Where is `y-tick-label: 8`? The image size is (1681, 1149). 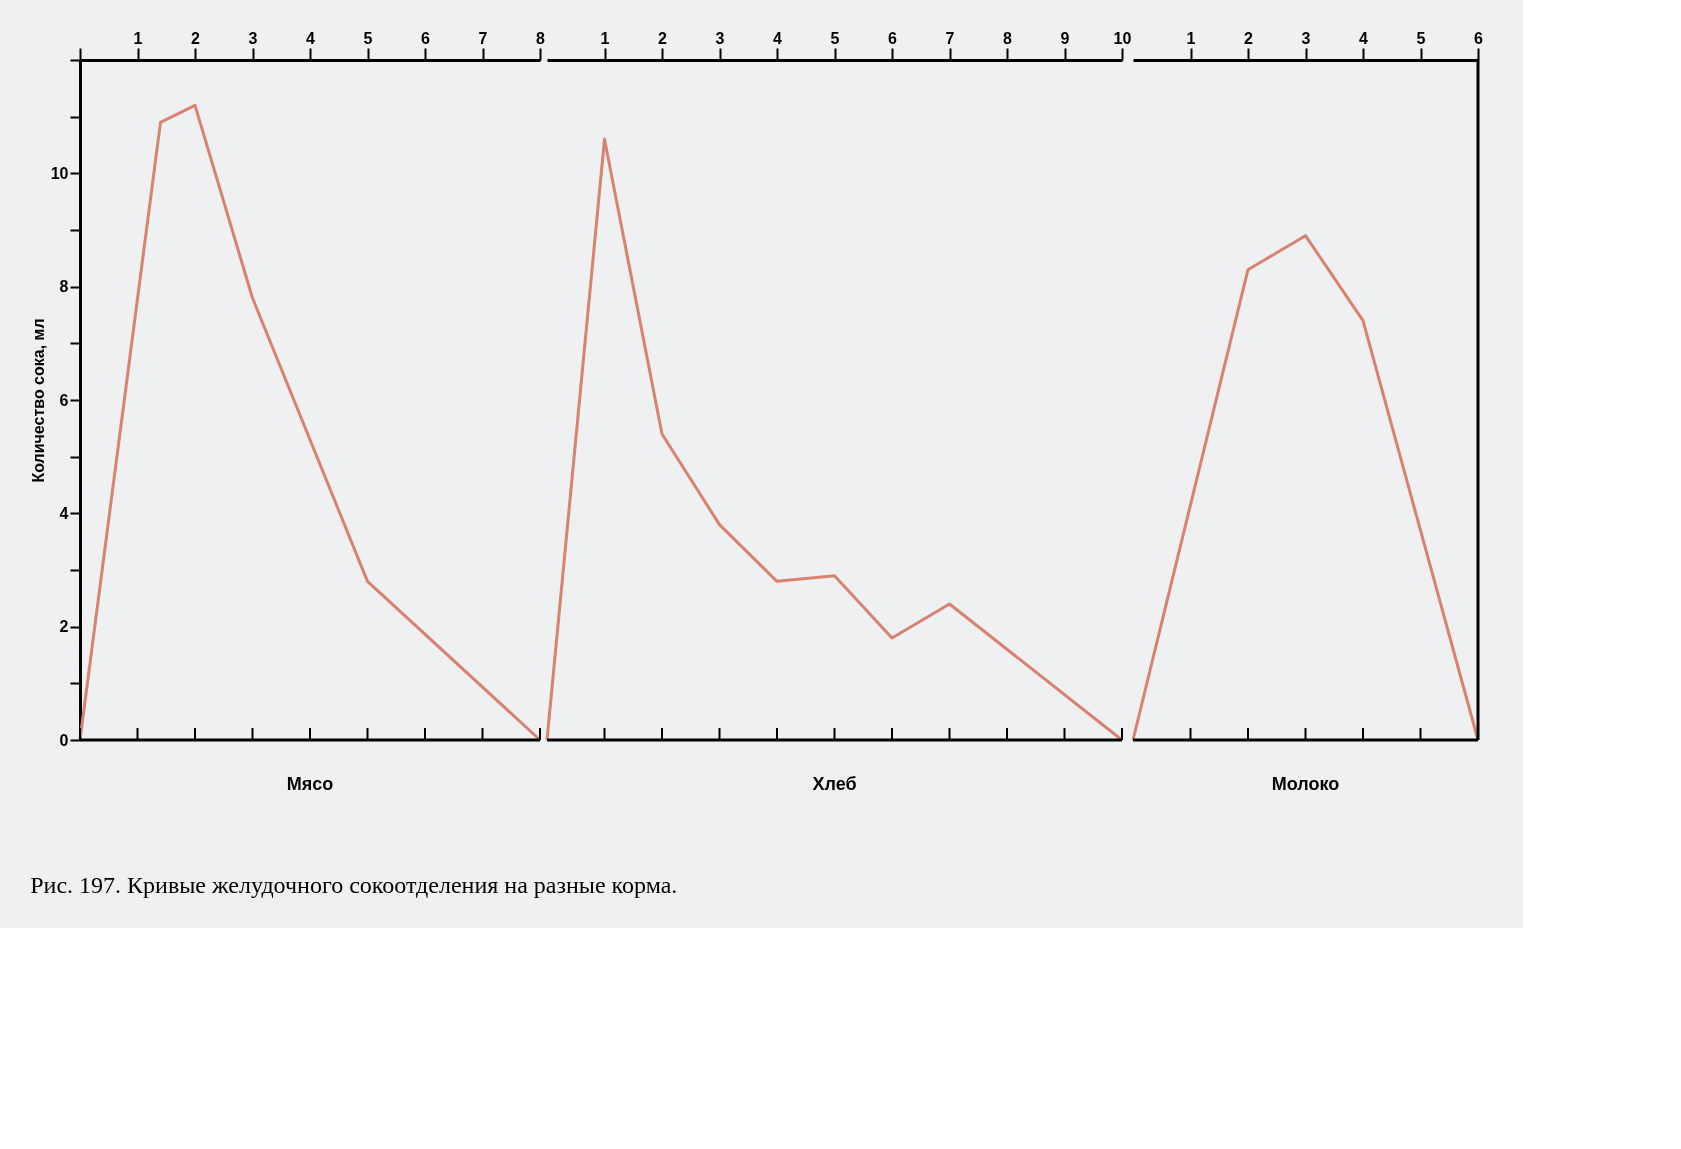
y-tick-label: 8 is located at coordinates (64, 287).